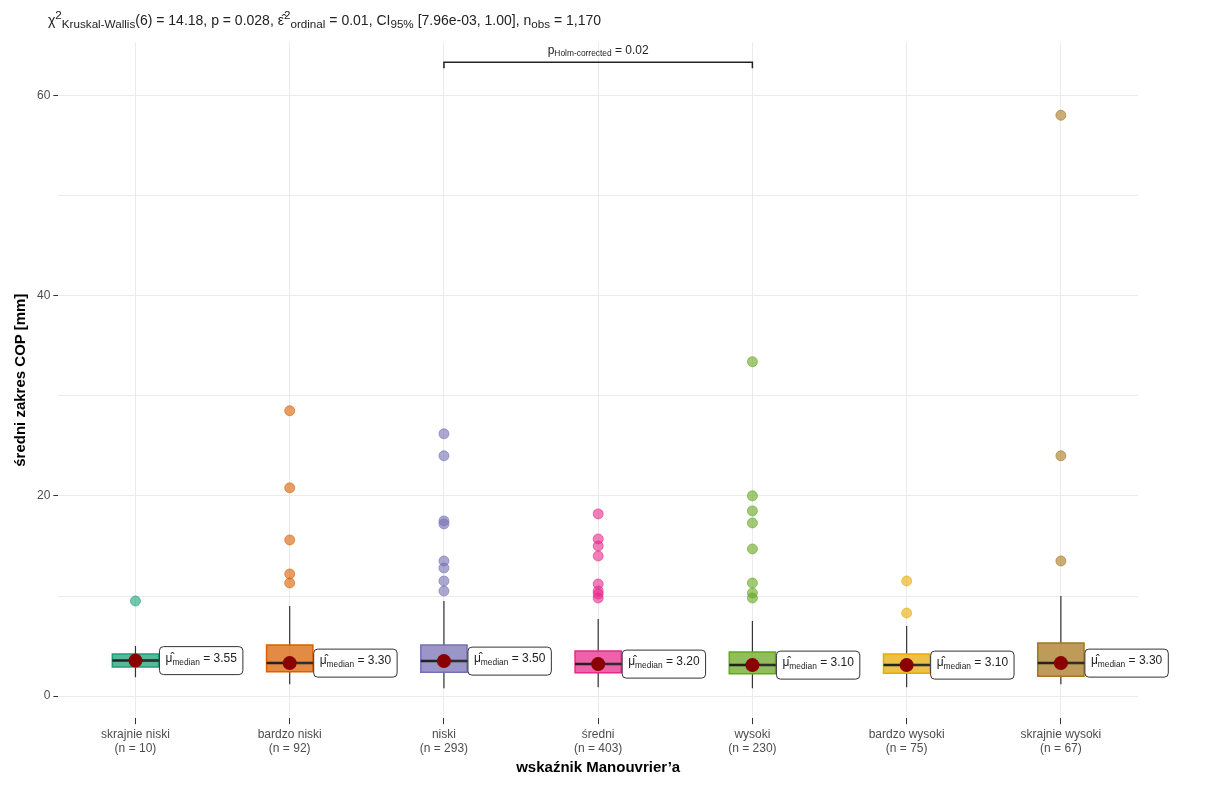  What do you see at coordinates (289, 741) in the screenshot?
I see `x-tick-label: bardzo niski (n = 92)` at bounding box center [289, 741].